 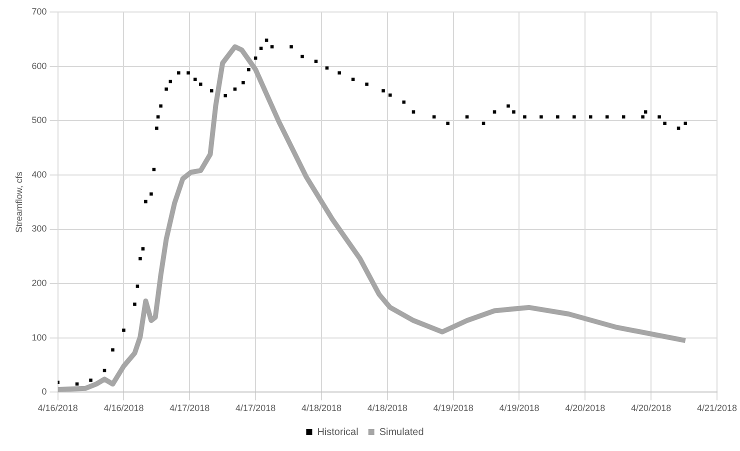 I want to click on x-tick-label: 4/21/2018, so click(x=717, y=408).